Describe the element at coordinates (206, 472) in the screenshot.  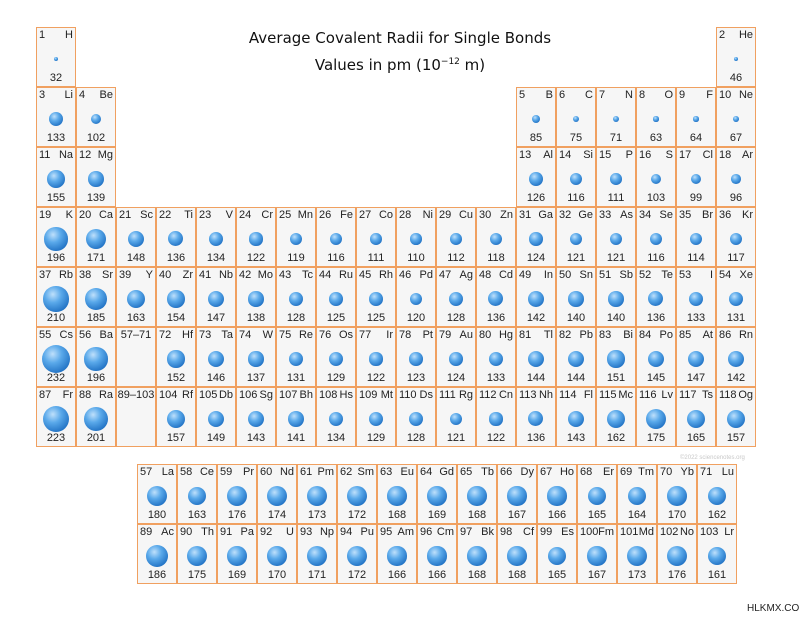
I see `element-symbol: Ce` at that location.